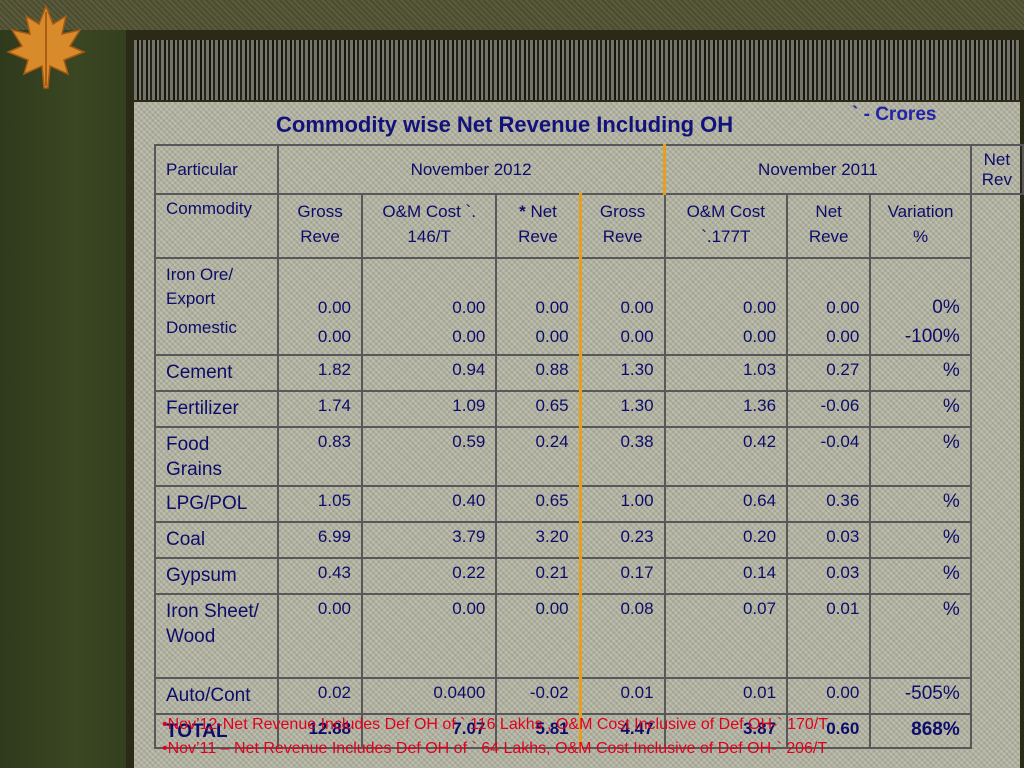 This screenshot has height=768, width=1024. I want to click on header-commodity: Commodity, so click(216, 226).